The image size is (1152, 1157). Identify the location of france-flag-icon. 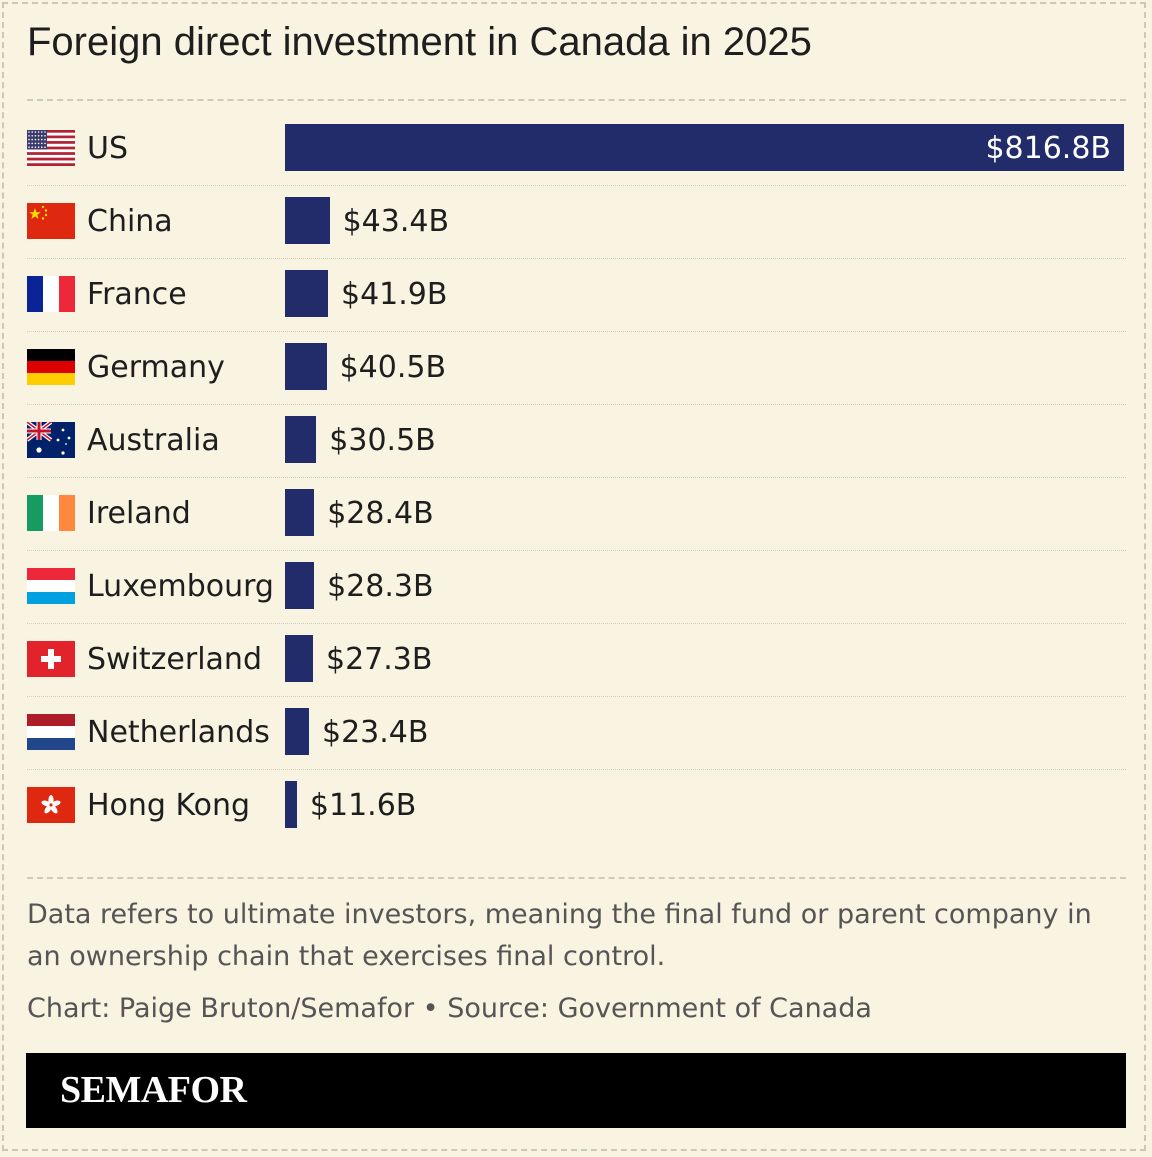
(51, 294).